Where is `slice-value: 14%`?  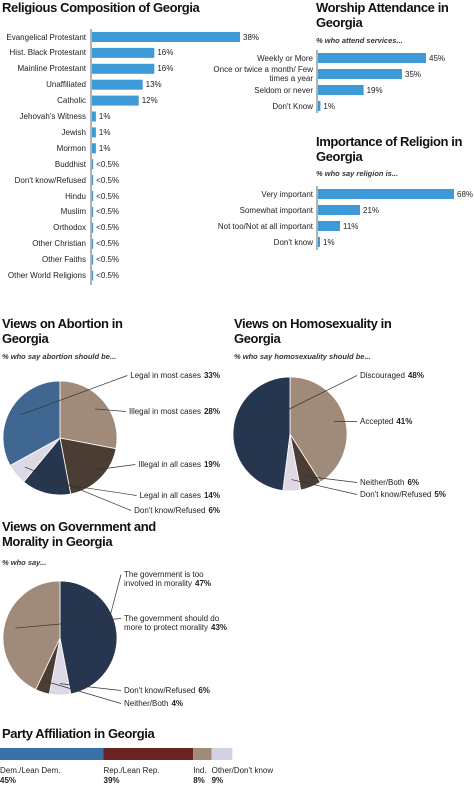
slice-value: 14% is located at coordinates (211, 495).